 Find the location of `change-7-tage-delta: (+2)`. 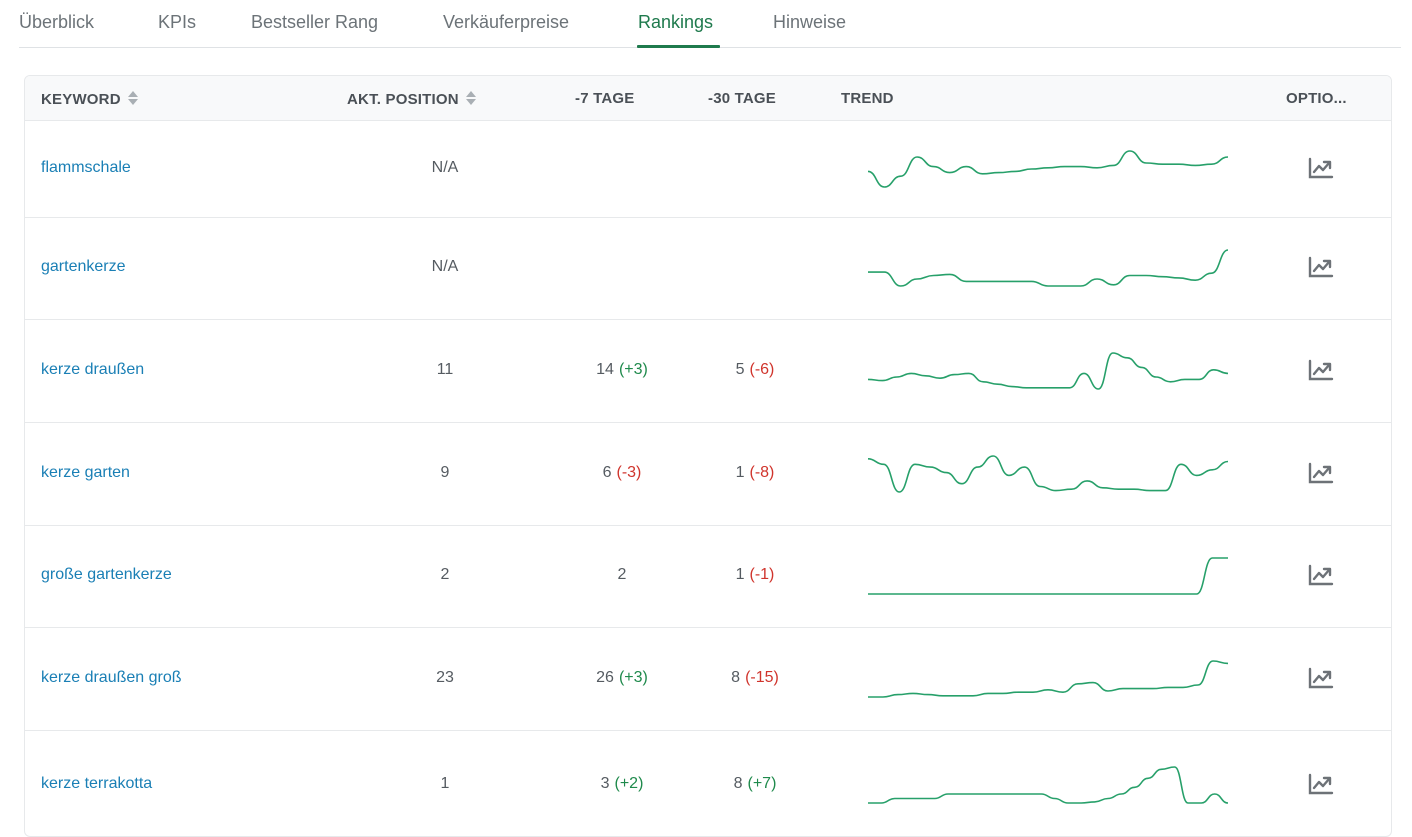

change-7-tage-delta: (+2) is located at coordinates (629, 783).